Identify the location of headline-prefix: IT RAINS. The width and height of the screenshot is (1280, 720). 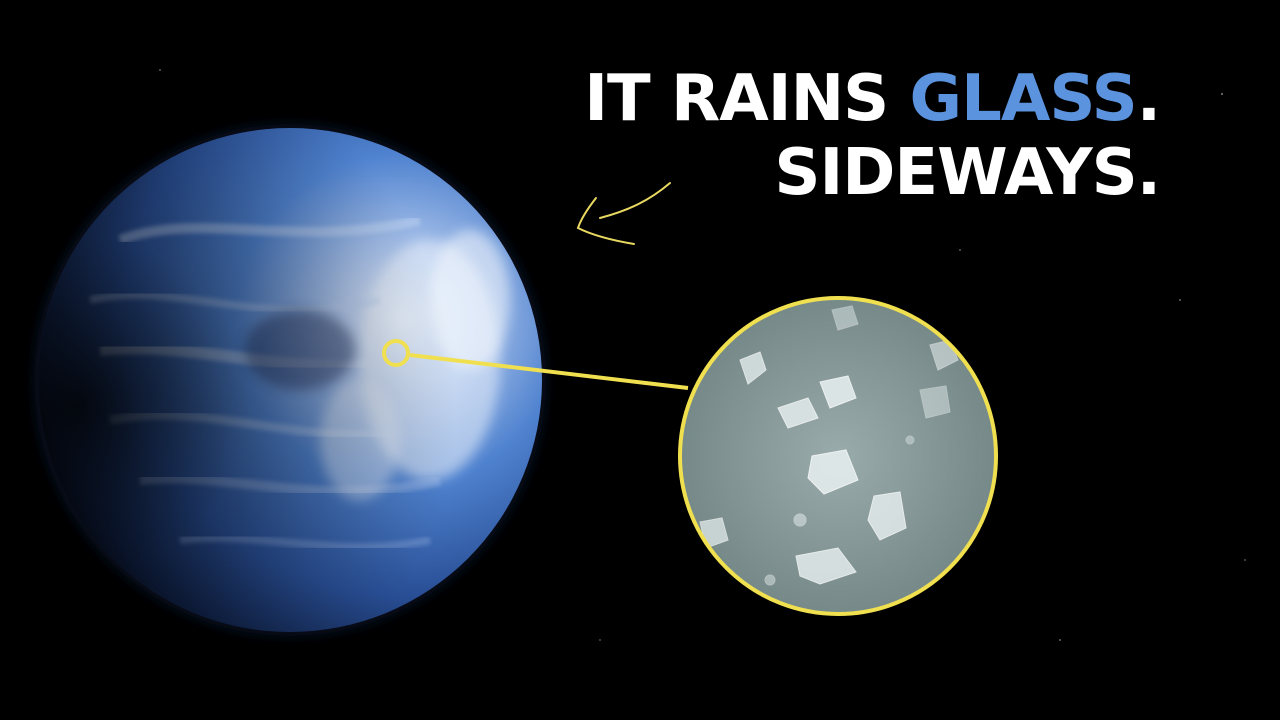
(747, 99).